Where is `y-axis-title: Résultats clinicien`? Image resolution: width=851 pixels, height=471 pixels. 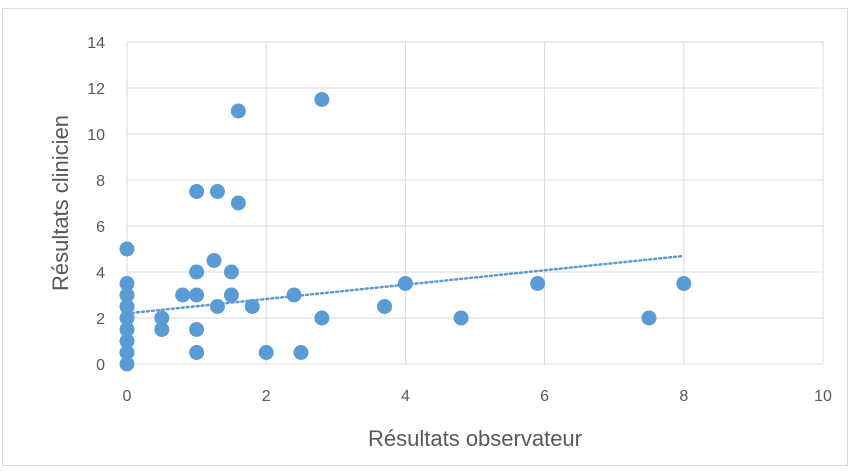 y-axis-title: Résultats clinicien is located at coordinates (60, 203).